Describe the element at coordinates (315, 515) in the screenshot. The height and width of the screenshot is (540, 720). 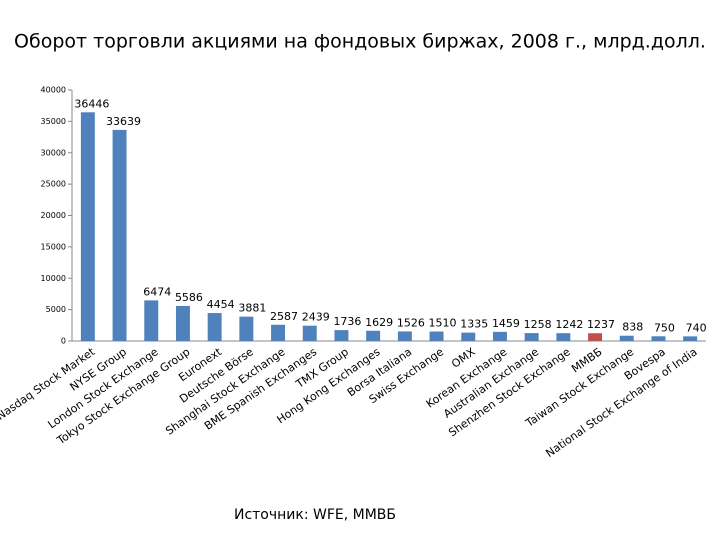
I see `source-note: Источник: WFE, ММВБ` at that location.